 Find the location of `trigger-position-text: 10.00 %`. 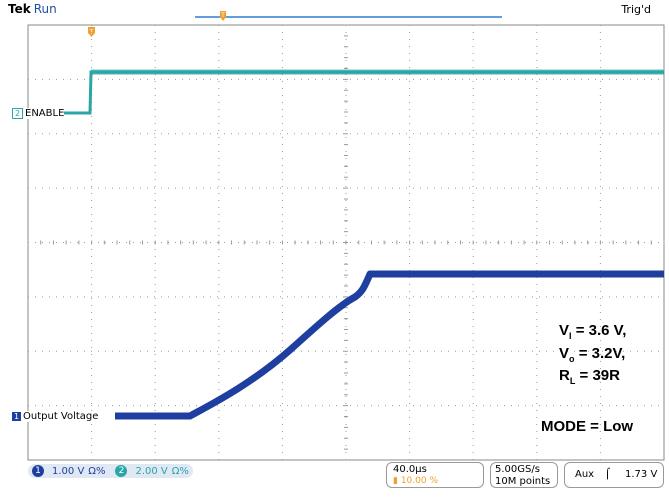

trigger-position-text: 10.00 % is located at coordinates (419, 481).